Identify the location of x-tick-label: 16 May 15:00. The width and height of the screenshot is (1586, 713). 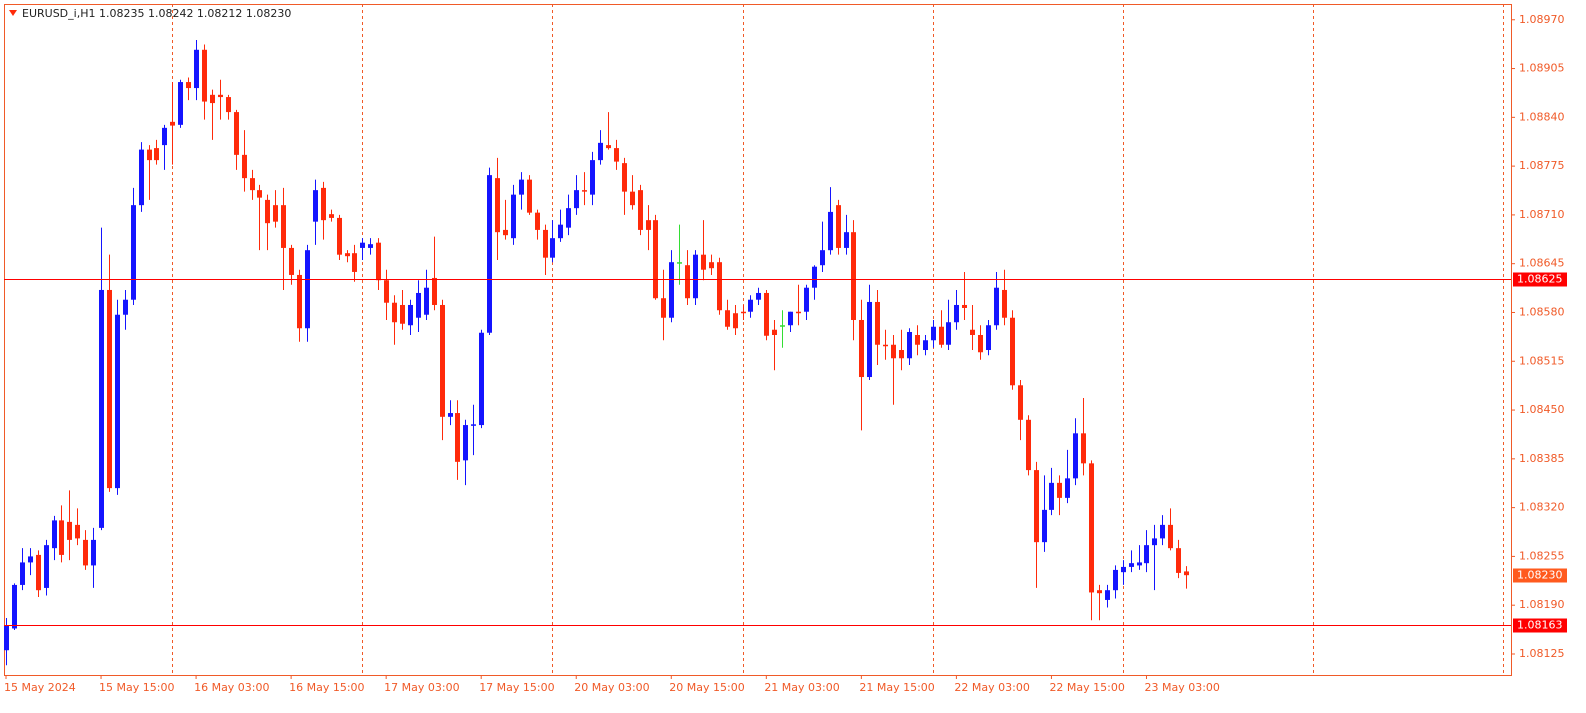
(326, 687).